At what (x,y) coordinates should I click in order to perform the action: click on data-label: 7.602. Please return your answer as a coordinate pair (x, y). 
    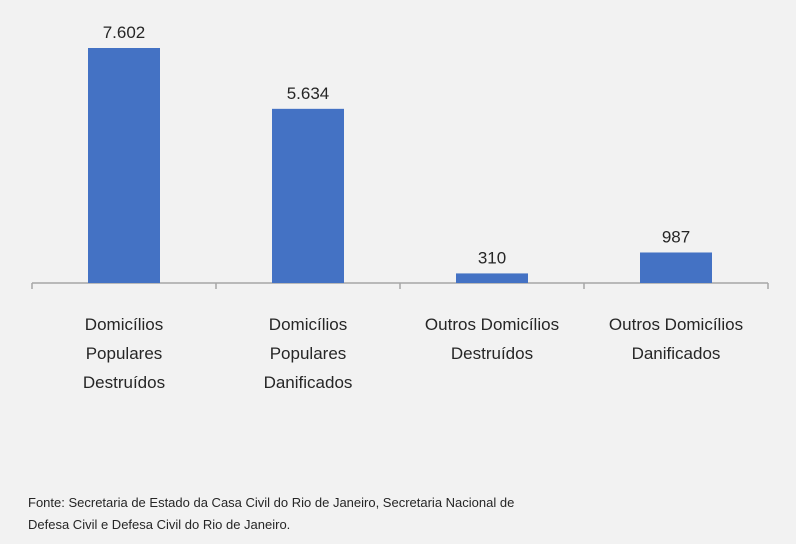
    Looking at the image, I should click on (124, 32).